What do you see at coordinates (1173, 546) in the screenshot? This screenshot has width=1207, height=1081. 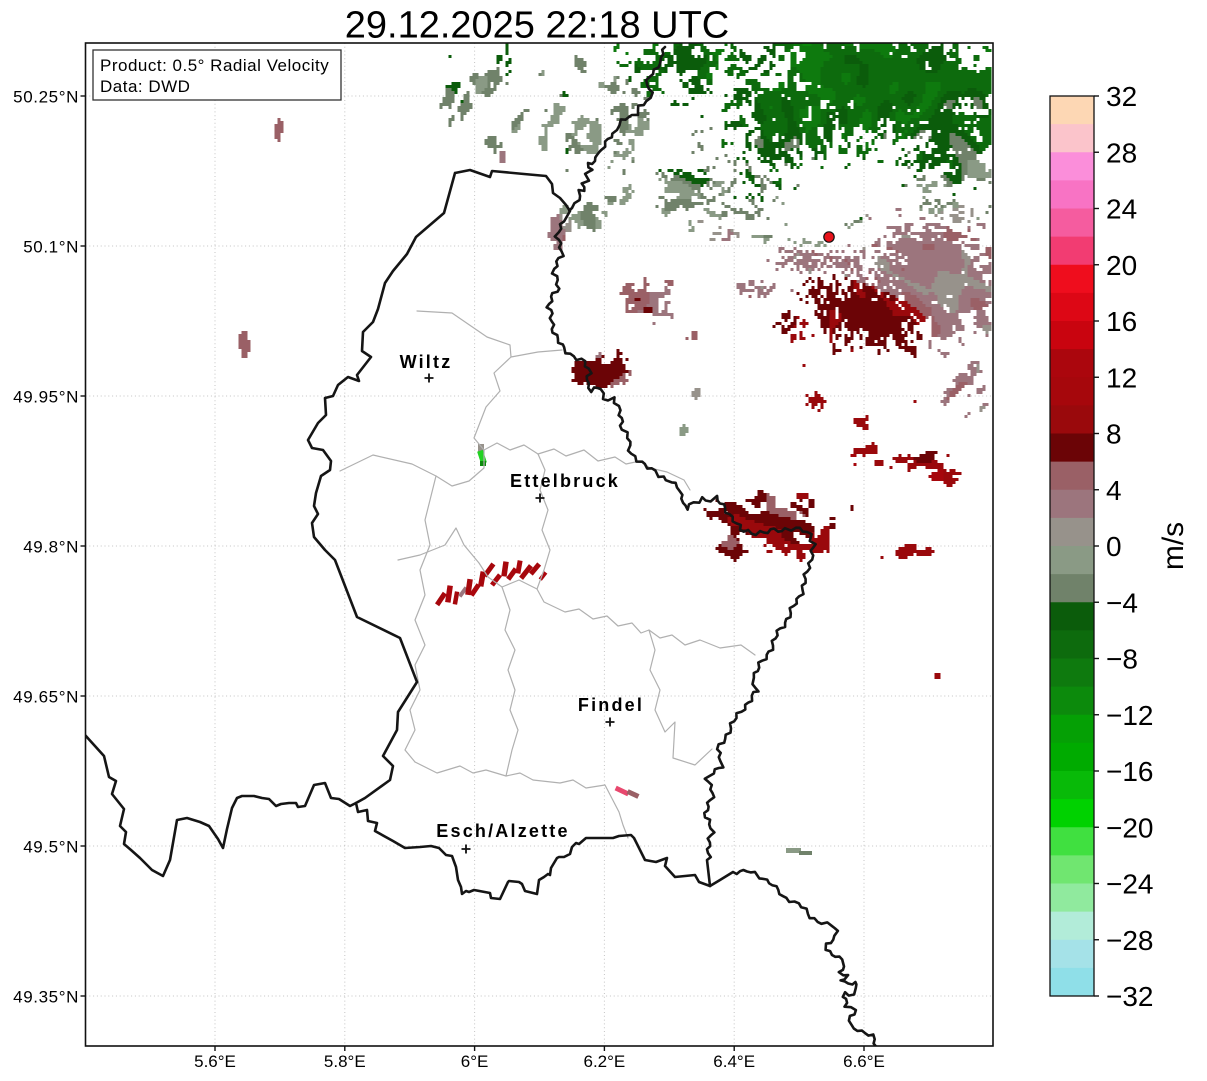 I see `svg-text: m/s` at bounding box center [1173, 546].